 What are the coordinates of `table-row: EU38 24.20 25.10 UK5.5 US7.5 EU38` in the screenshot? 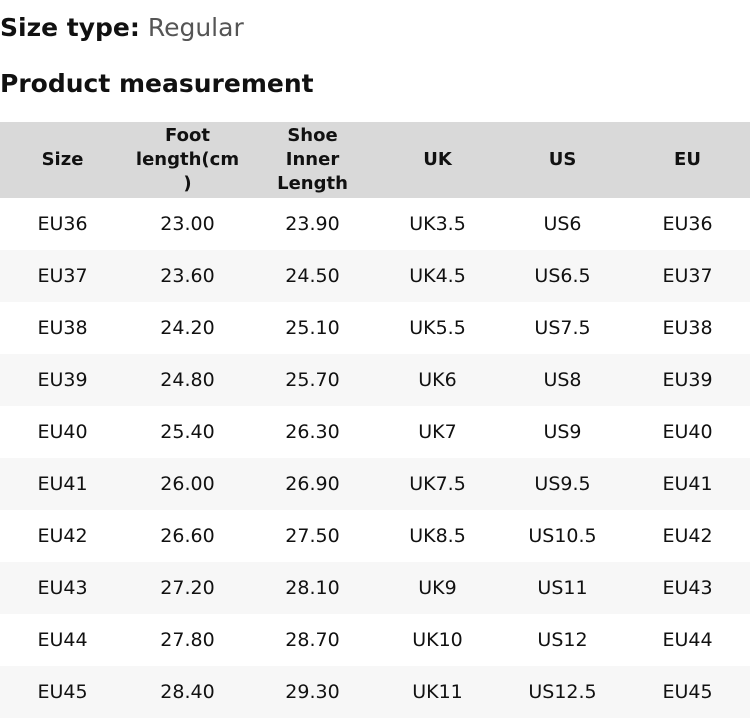 It's located at (375, 328).